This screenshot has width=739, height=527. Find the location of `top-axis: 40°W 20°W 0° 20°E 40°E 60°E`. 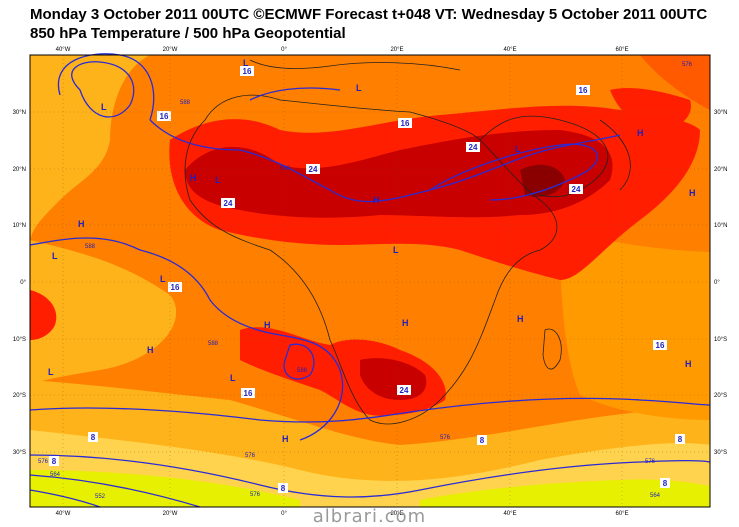

top-axis: 40°W 20°W 0° 20°E 40°E 60°E is located at coordinates (342, 50).